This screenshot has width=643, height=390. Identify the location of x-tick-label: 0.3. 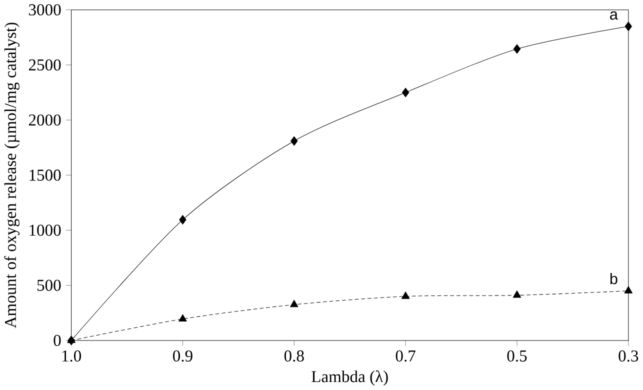
(628, 356).